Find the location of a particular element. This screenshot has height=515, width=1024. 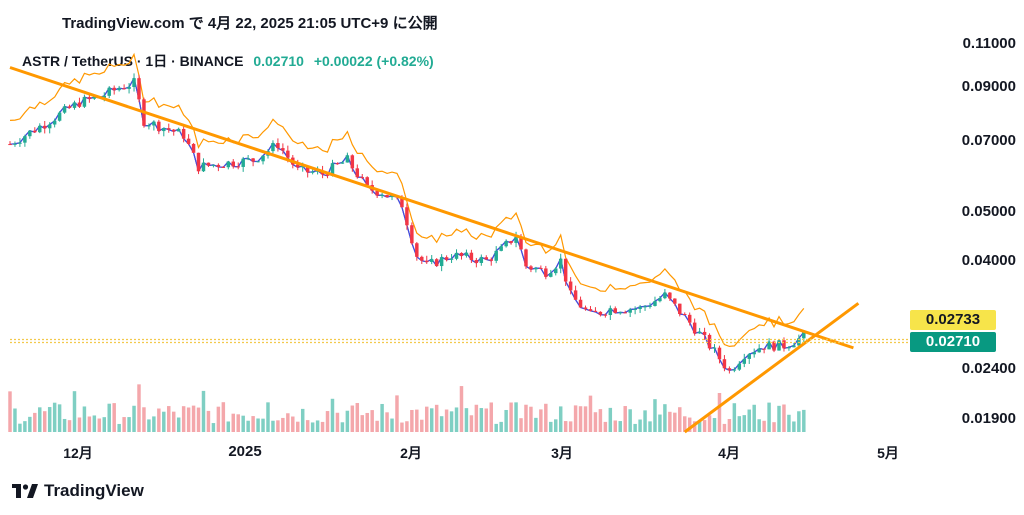

support-trendline is located at coordinates (771, 368).